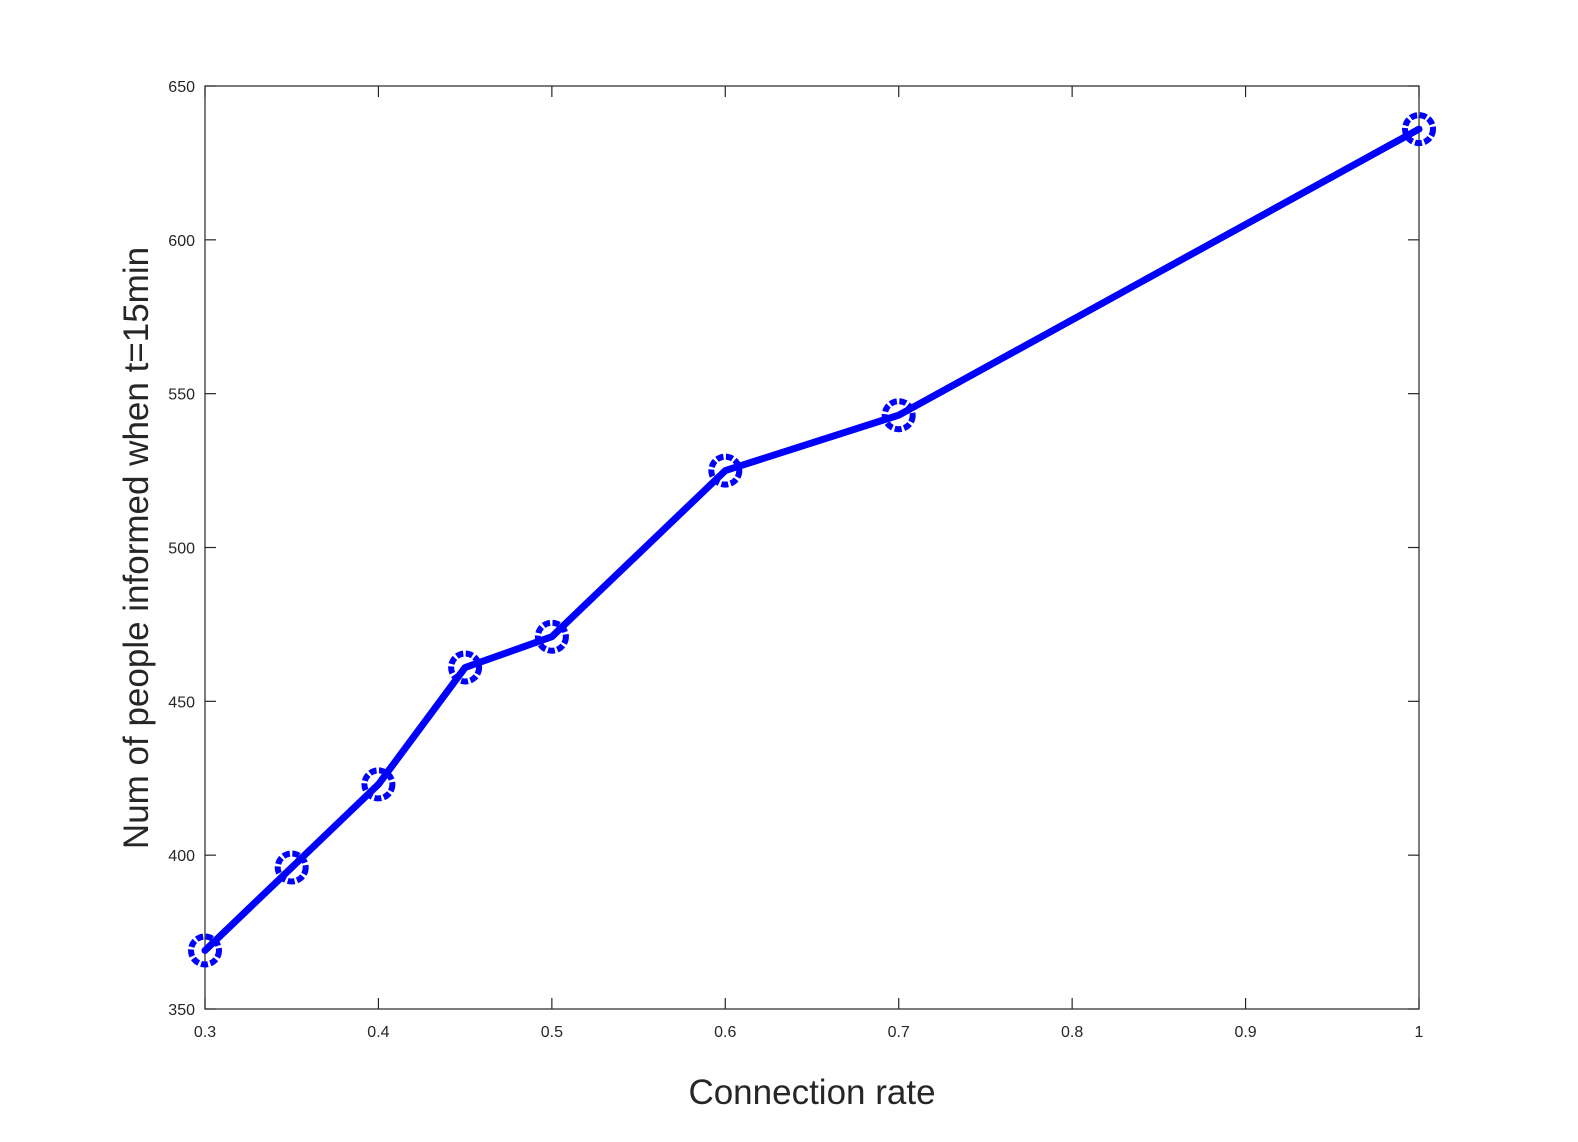  Describe the element at coordinates (181, 87) in the screenshot. I see `y-tick-label: 650` at that location.